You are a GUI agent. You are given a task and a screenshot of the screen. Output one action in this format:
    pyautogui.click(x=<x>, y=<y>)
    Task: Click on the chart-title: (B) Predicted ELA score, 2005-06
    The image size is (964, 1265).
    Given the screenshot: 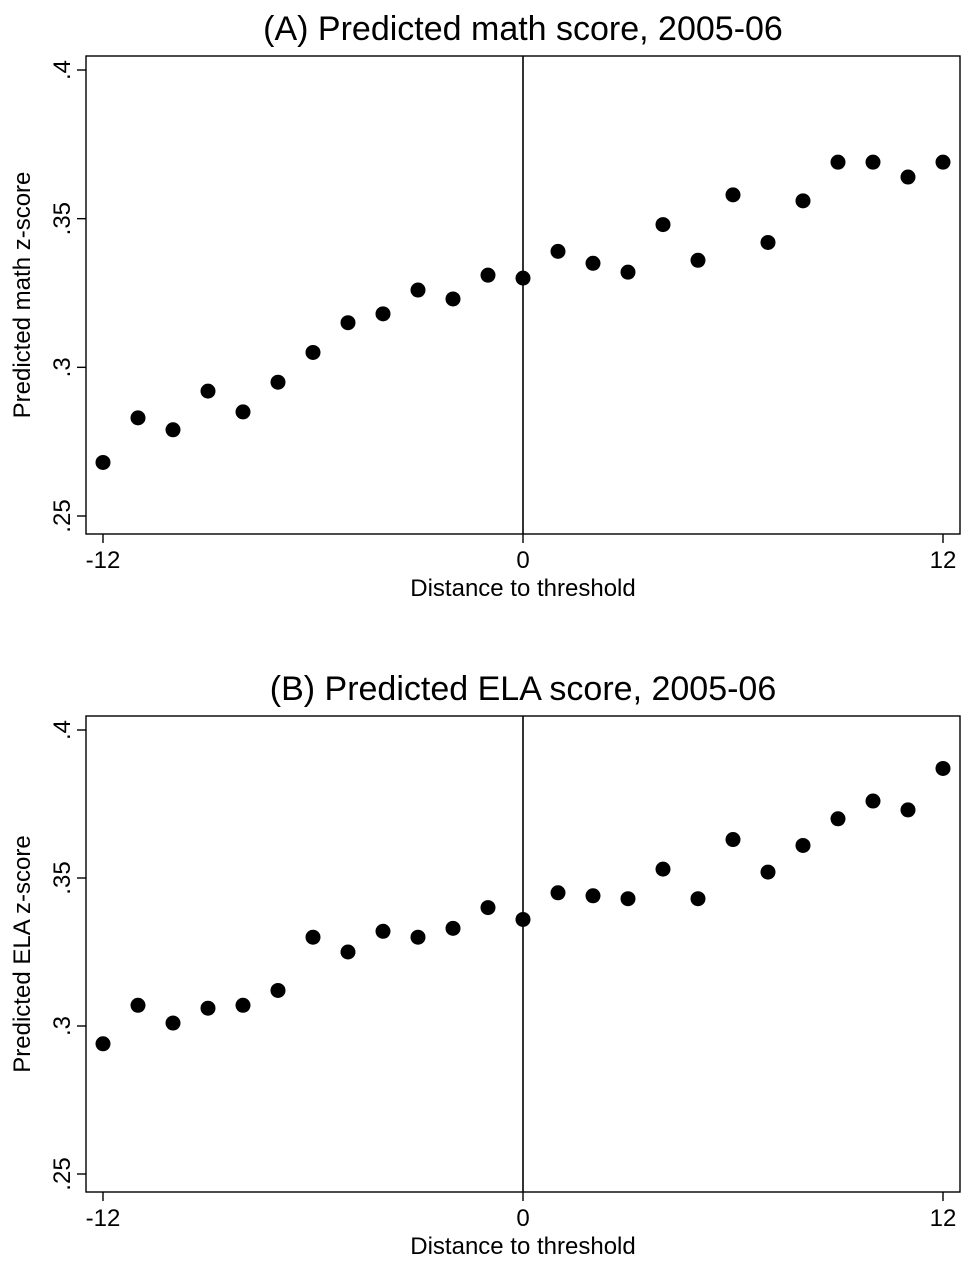 What is the action you would take?
    pyautogui.click(x=523, y=689)
    